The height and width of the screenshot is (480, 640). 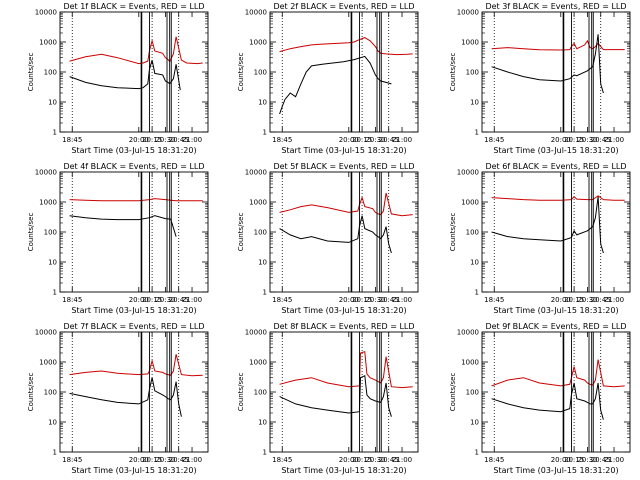 I want to click on panel-title: Det 3f BLACK = Events, RED = LLD, so click(x=555, y=6).